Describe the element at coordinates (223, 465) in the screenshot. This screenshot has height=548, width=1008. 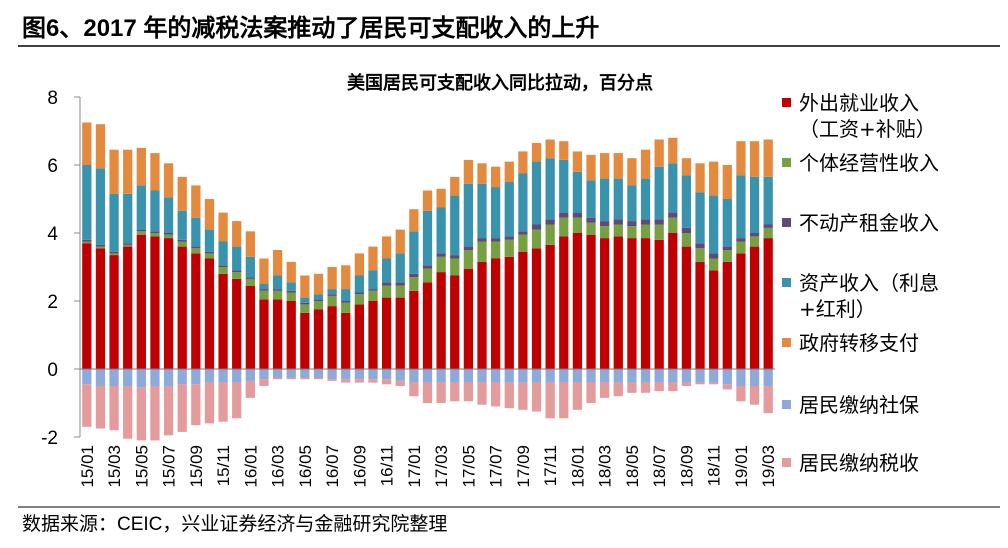
I see `x-tick-label: 15/11` at that location.